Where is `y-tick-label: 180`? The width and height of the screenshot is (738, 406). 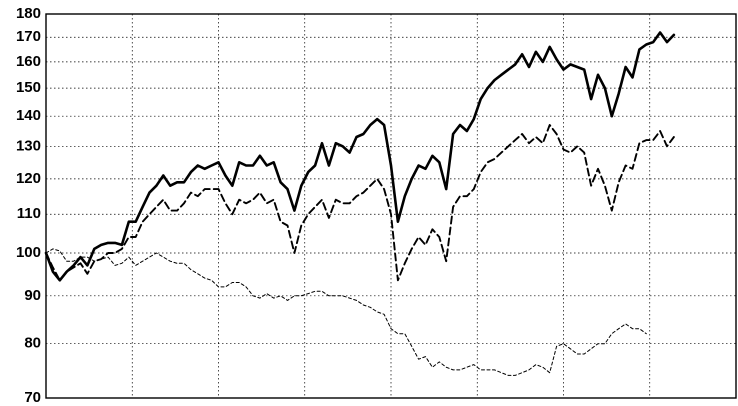
y-tick-label: 180 is located at coordinates (28, 13).